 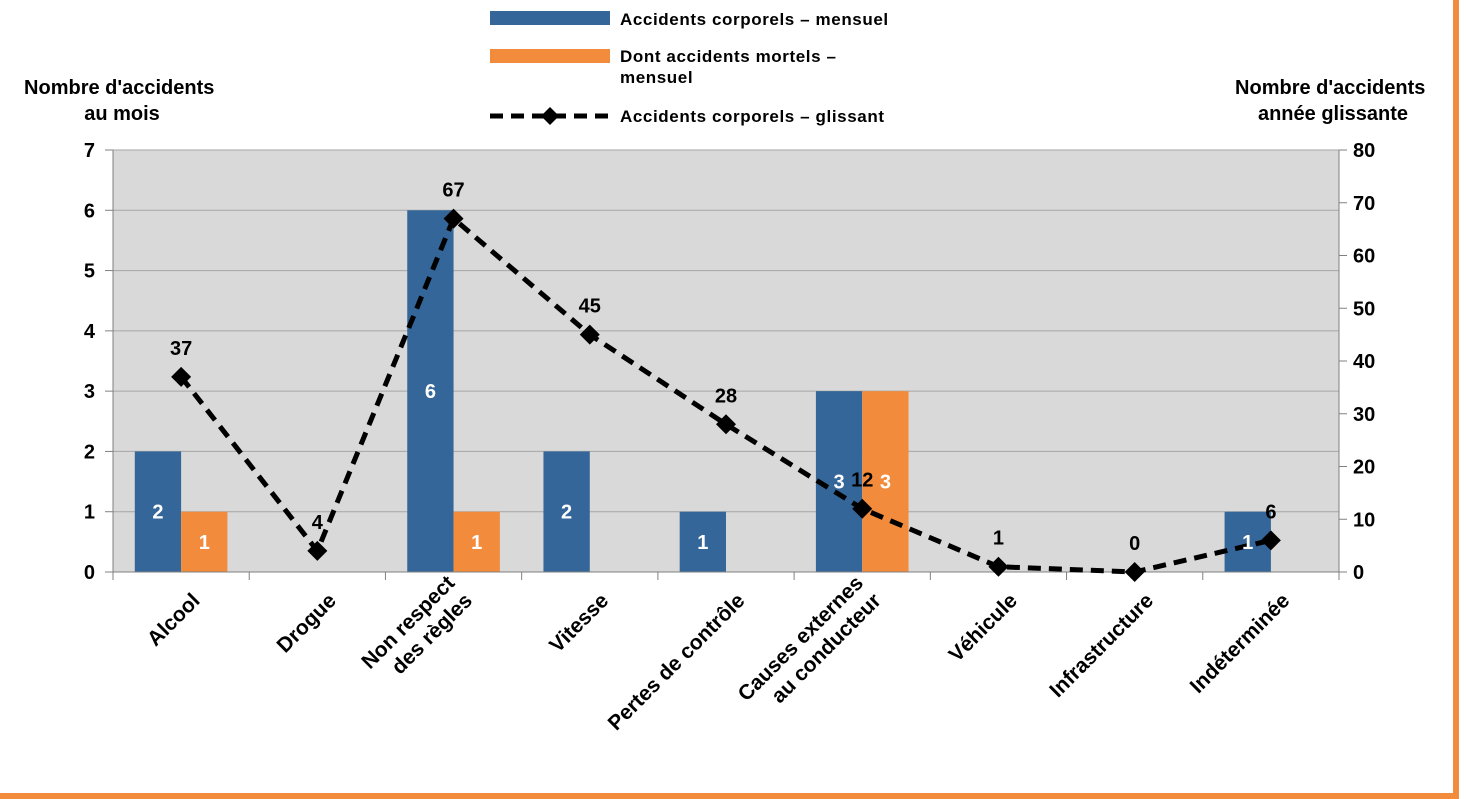 I want to click on rolling-value-label: 67, so click(x=453, y=191).